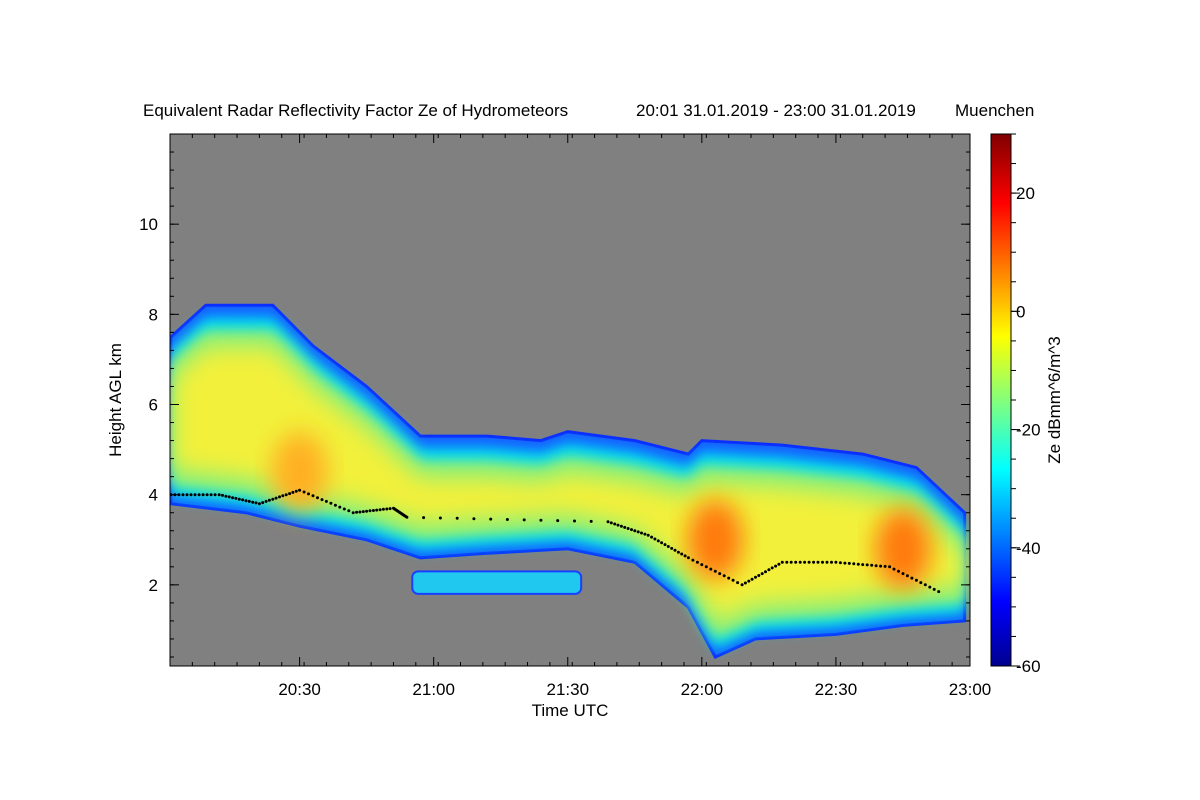  Describe the element at coordinates (1025, 193) in the screenshot. I see `colorbar-tick-label: 20` at that location.